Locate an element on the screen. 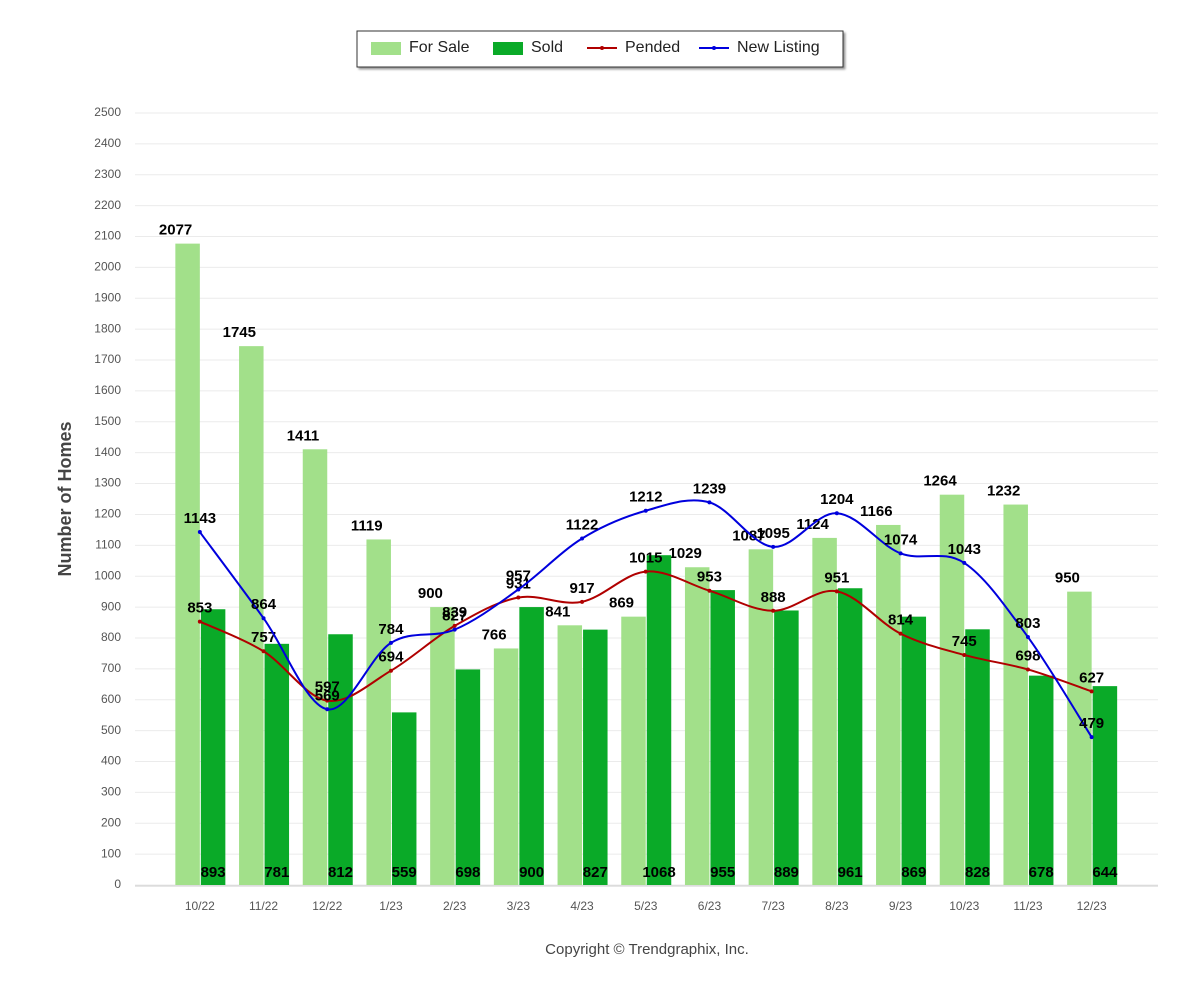  x-tick-label: 12/22 is located at coordinates (327, 906).